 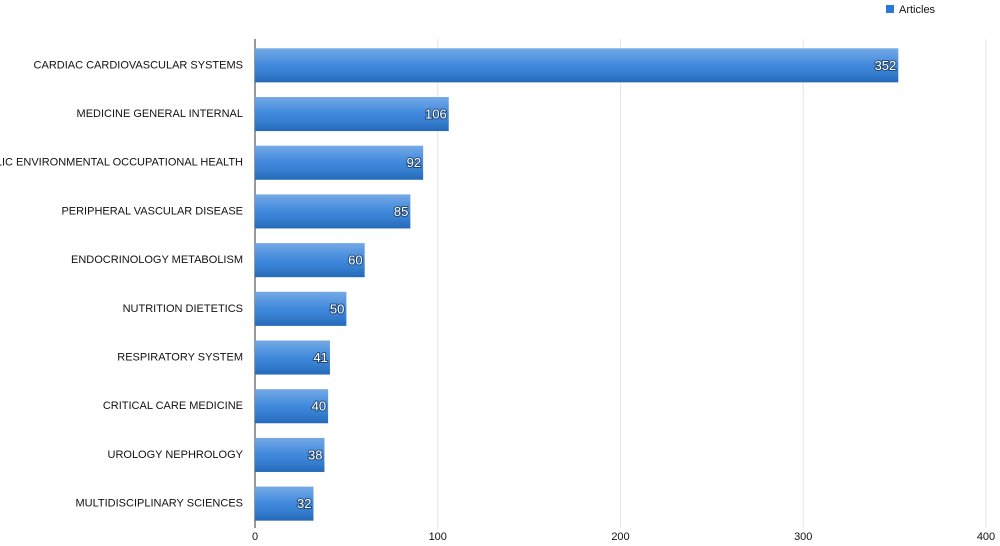 What do you see at coordinates (803, 537) in the screenshot?
I see `x-tick-label: 300` at bounding box center [803, 537].